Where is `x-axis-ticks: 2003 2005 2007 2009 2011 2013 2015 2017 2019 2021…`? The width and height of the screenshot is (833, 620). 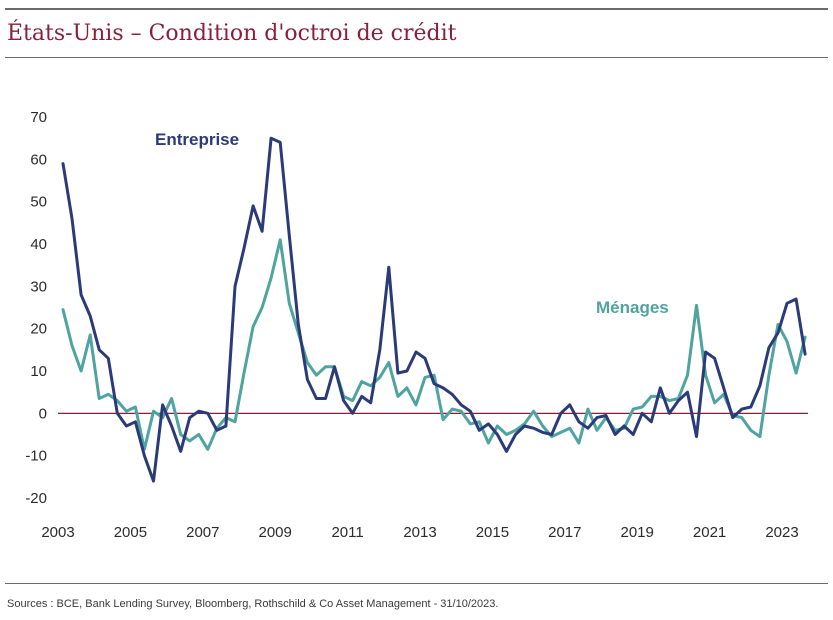 x-axis-ticks: 2003 2005 2007 2009 2011 2013 2015 2017 2019 2021… is located at coordinates (419, 532).